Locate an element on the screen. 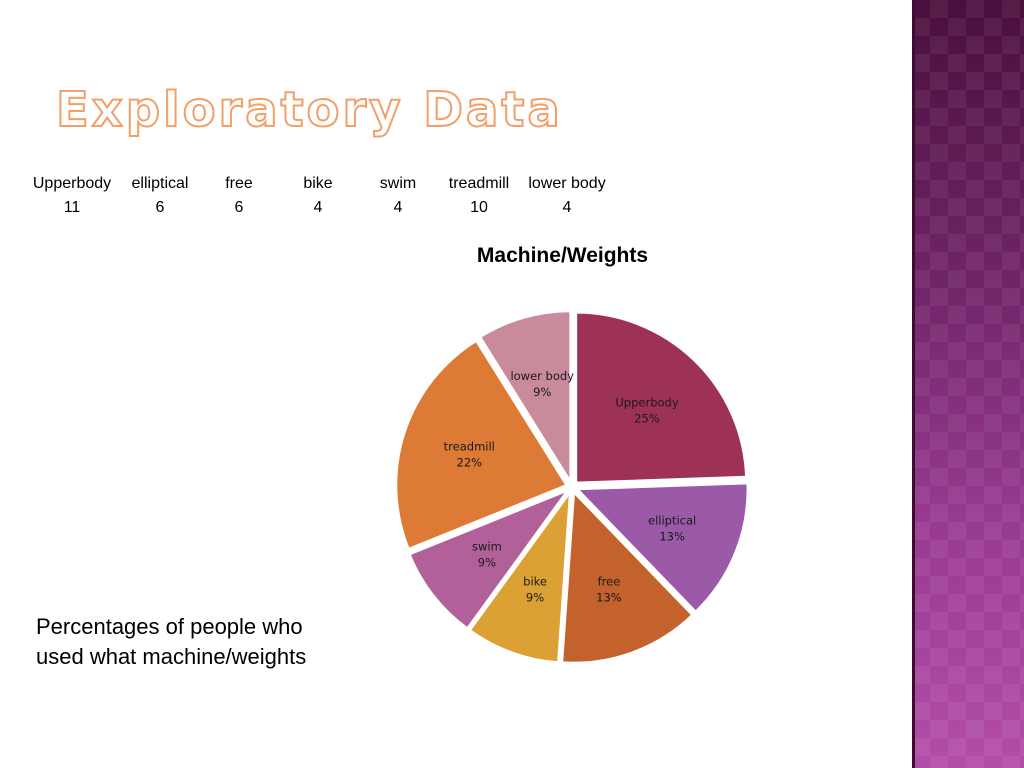 This screenshot has height=768, width=1024. counts-value-bike: 4 is located at coordinates (318, 207).